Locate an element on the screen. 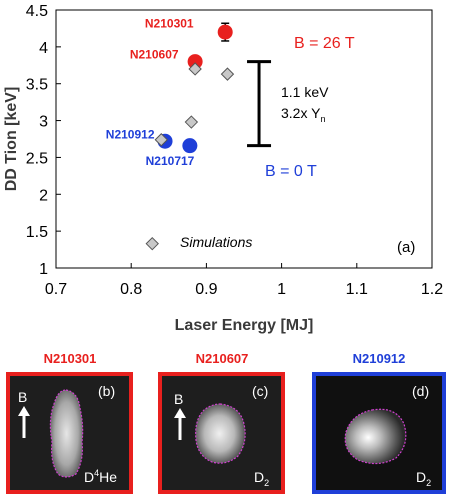 The height and width of the screenshot is (500, 450). panel-b-graphic: B (b) D4He is located at coordinates (69, 433).